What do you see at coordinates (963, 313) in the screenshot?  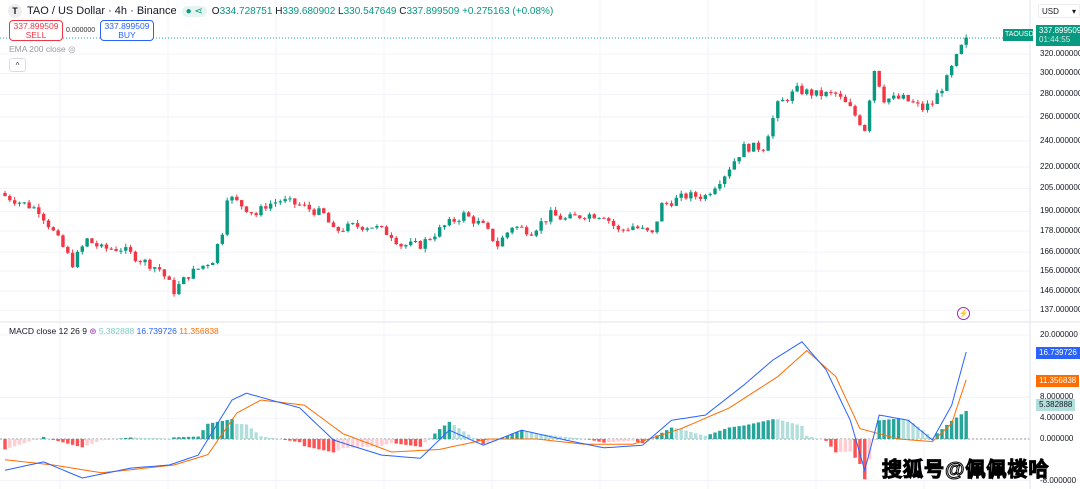 I see `lightning-icon: ⚡` at bounding box center [963, 313].